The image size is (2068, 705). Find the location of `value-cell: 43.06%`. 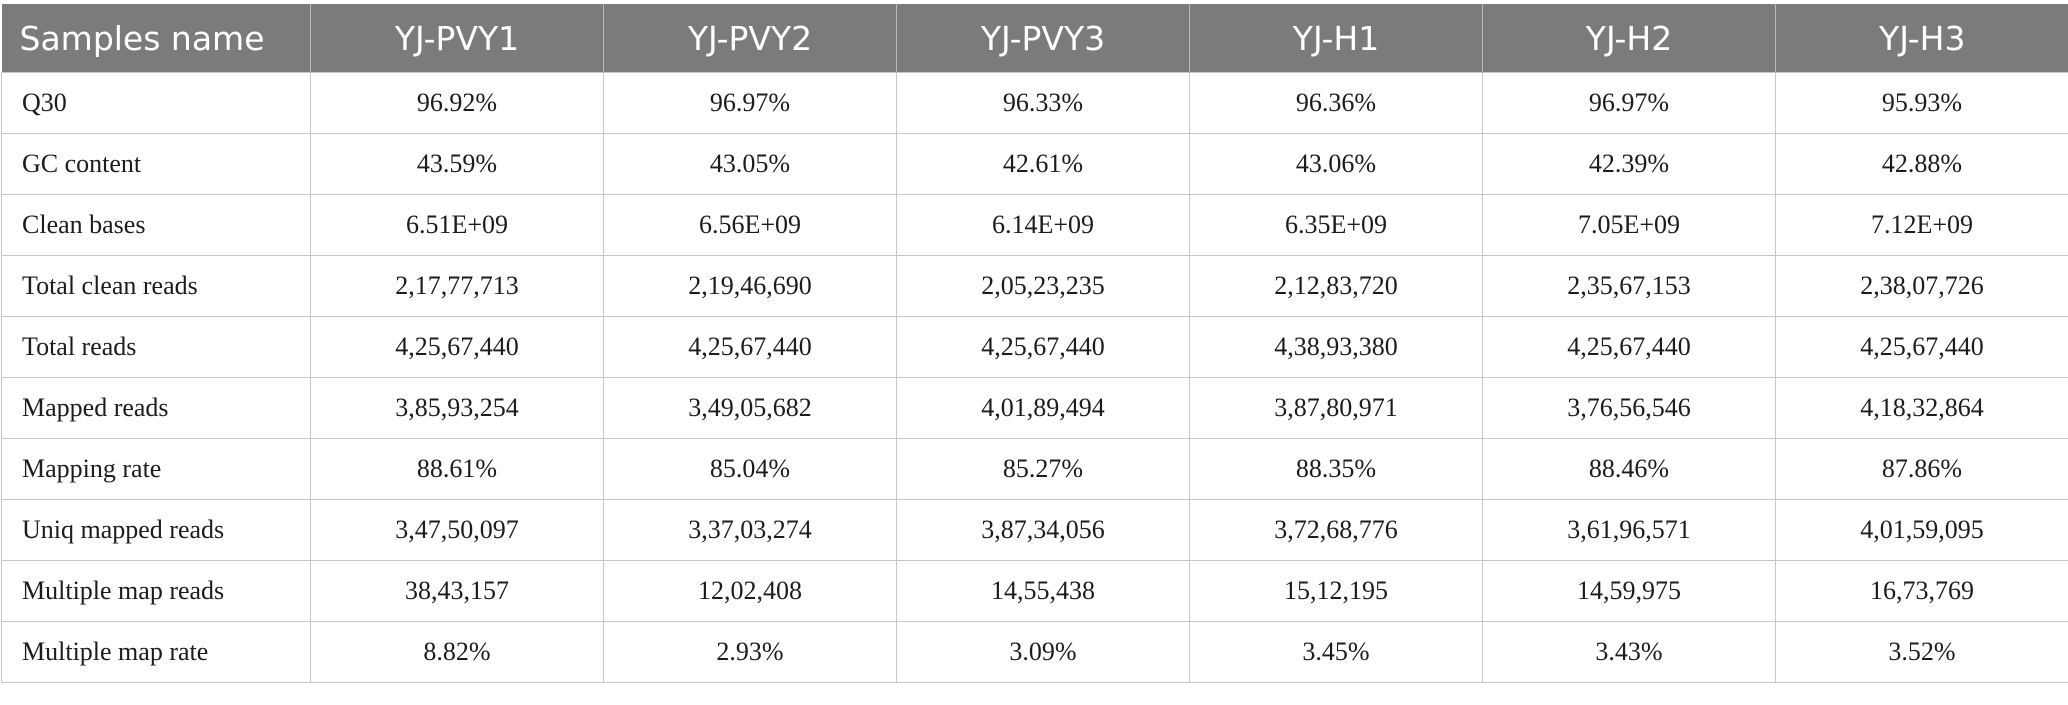

value-cell: 43.06% is located at coordinates (1336, 164).